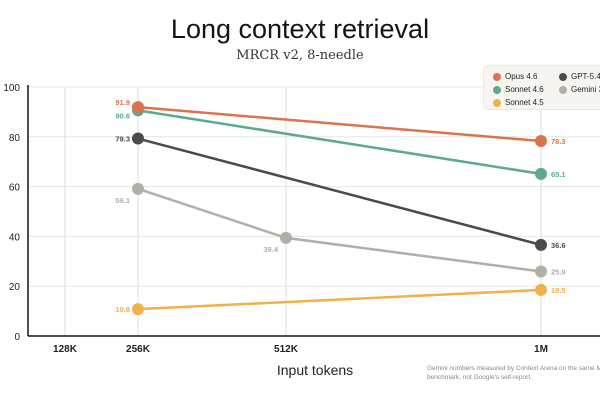 Image resolution: width=600 pixels, height=400 pixels. What do you see at coordinates (122, 139) in the screenshot?
I see `data-label: 79.3` at bounding box center [122, 139].